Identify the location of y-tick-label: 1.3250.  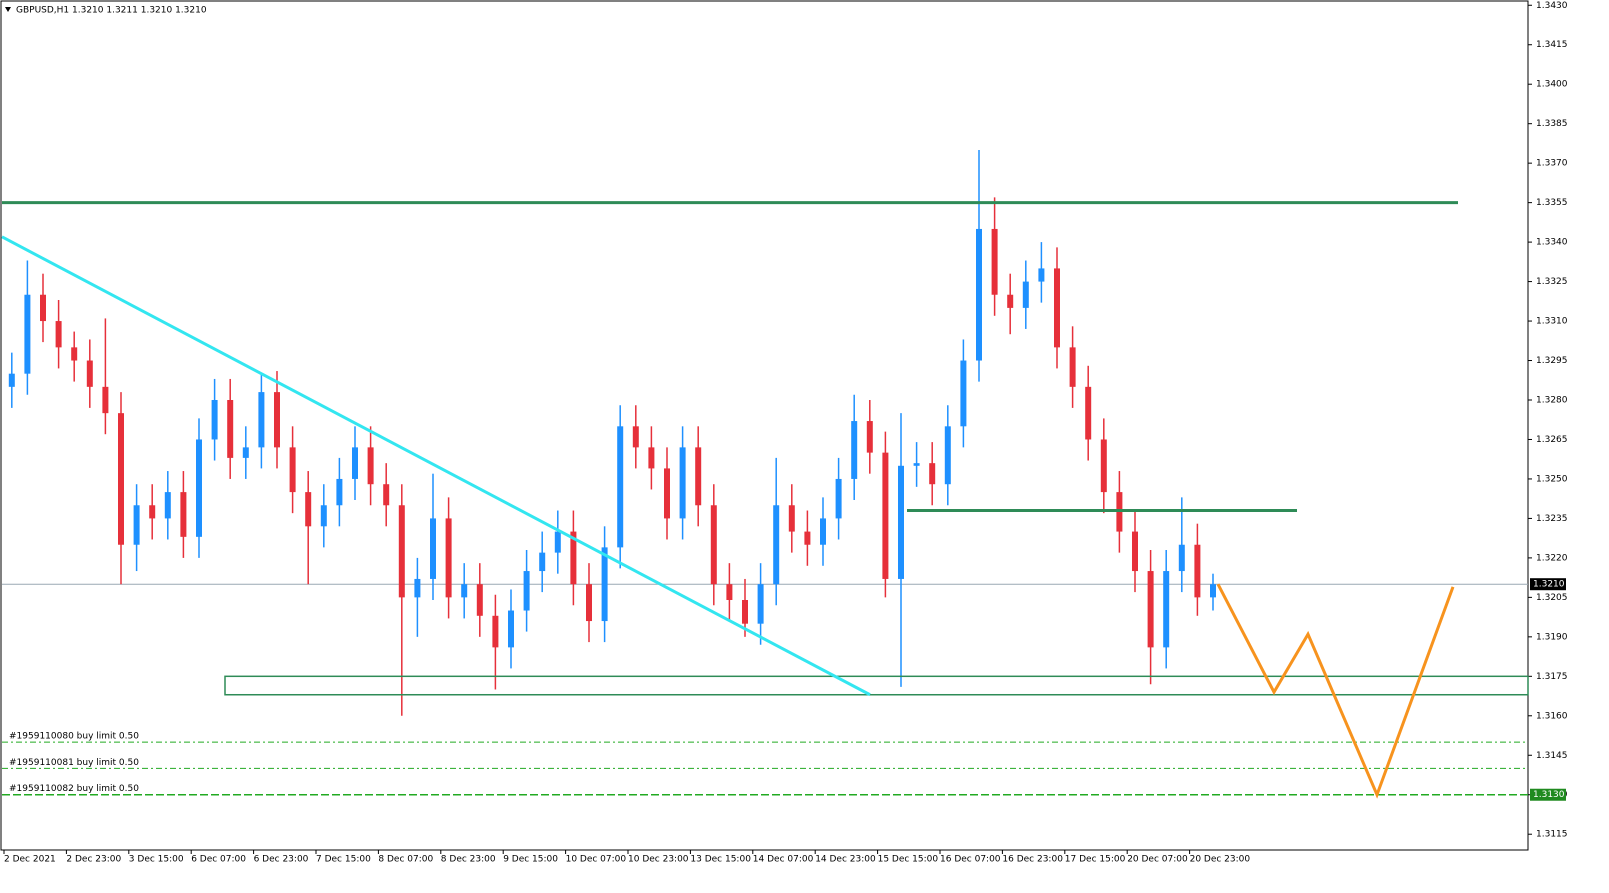
(1552, 479).